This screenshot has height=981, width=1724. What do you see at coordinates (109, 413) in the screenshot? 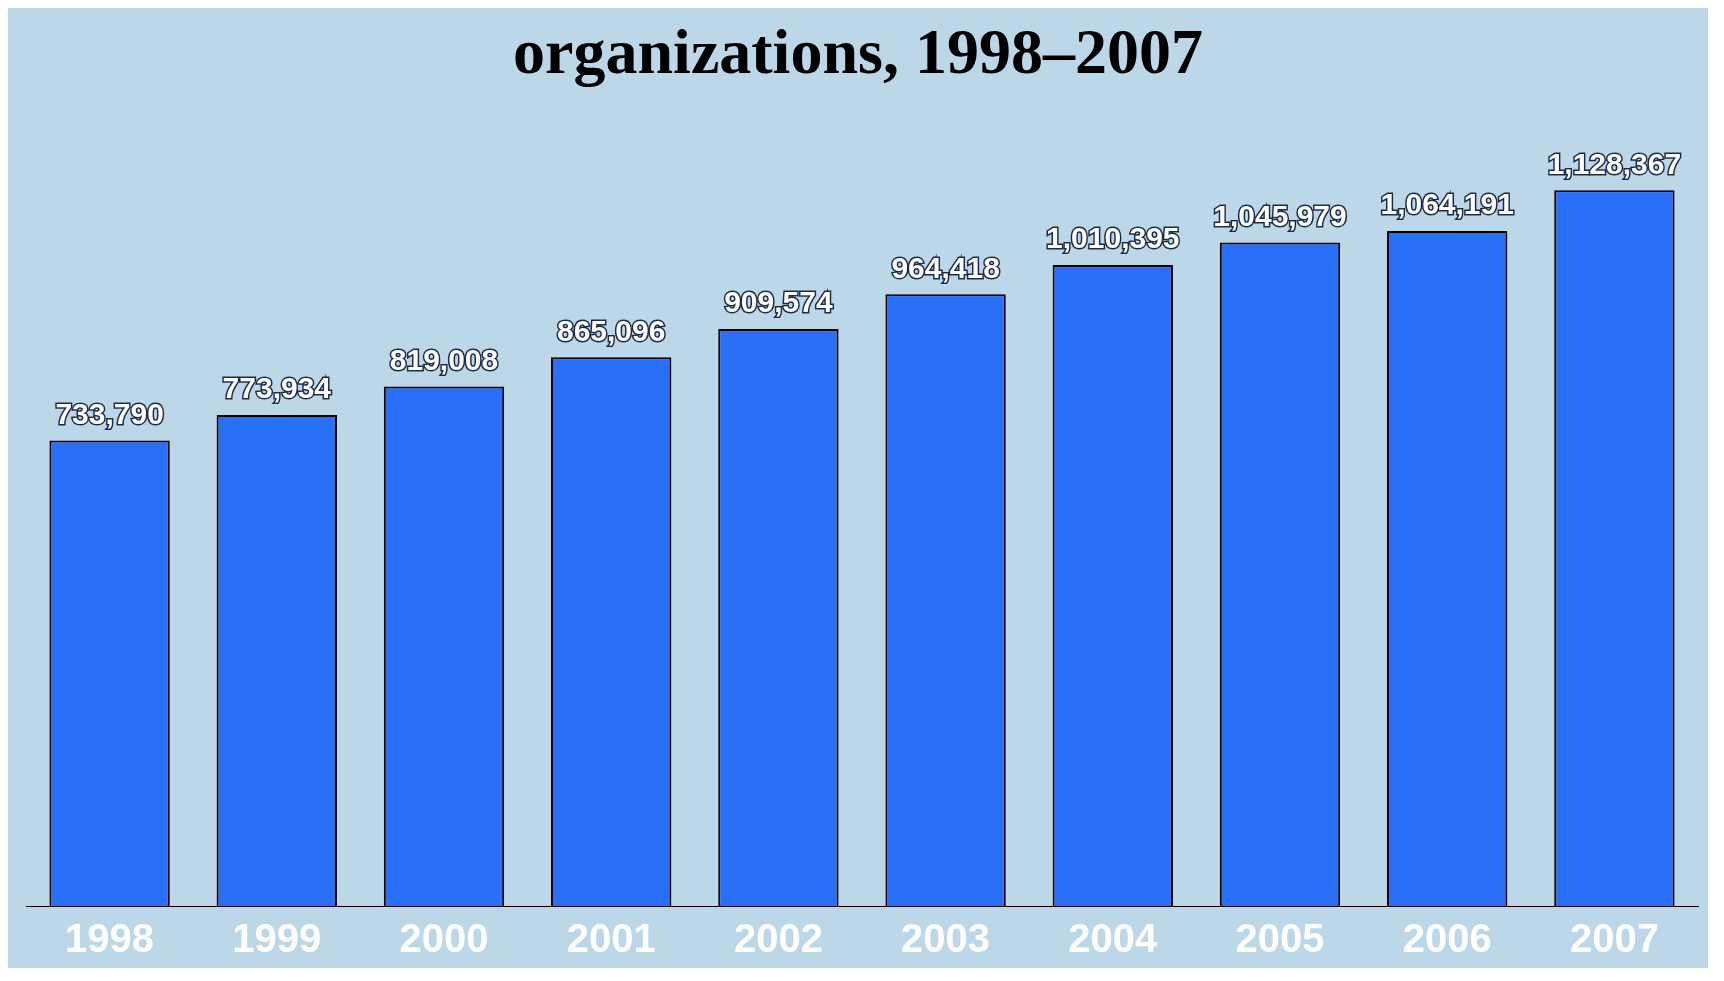
I see `data-label: 733,790` at bounding box center [109, 413].